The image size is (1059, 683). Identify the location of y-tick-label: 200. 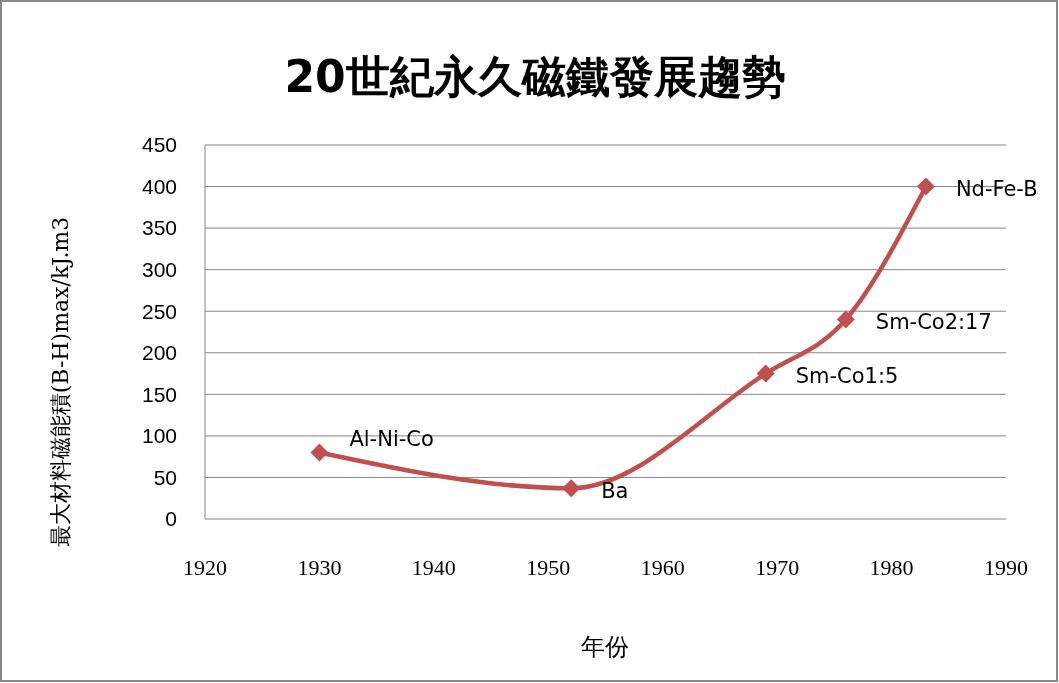
(159, 353).